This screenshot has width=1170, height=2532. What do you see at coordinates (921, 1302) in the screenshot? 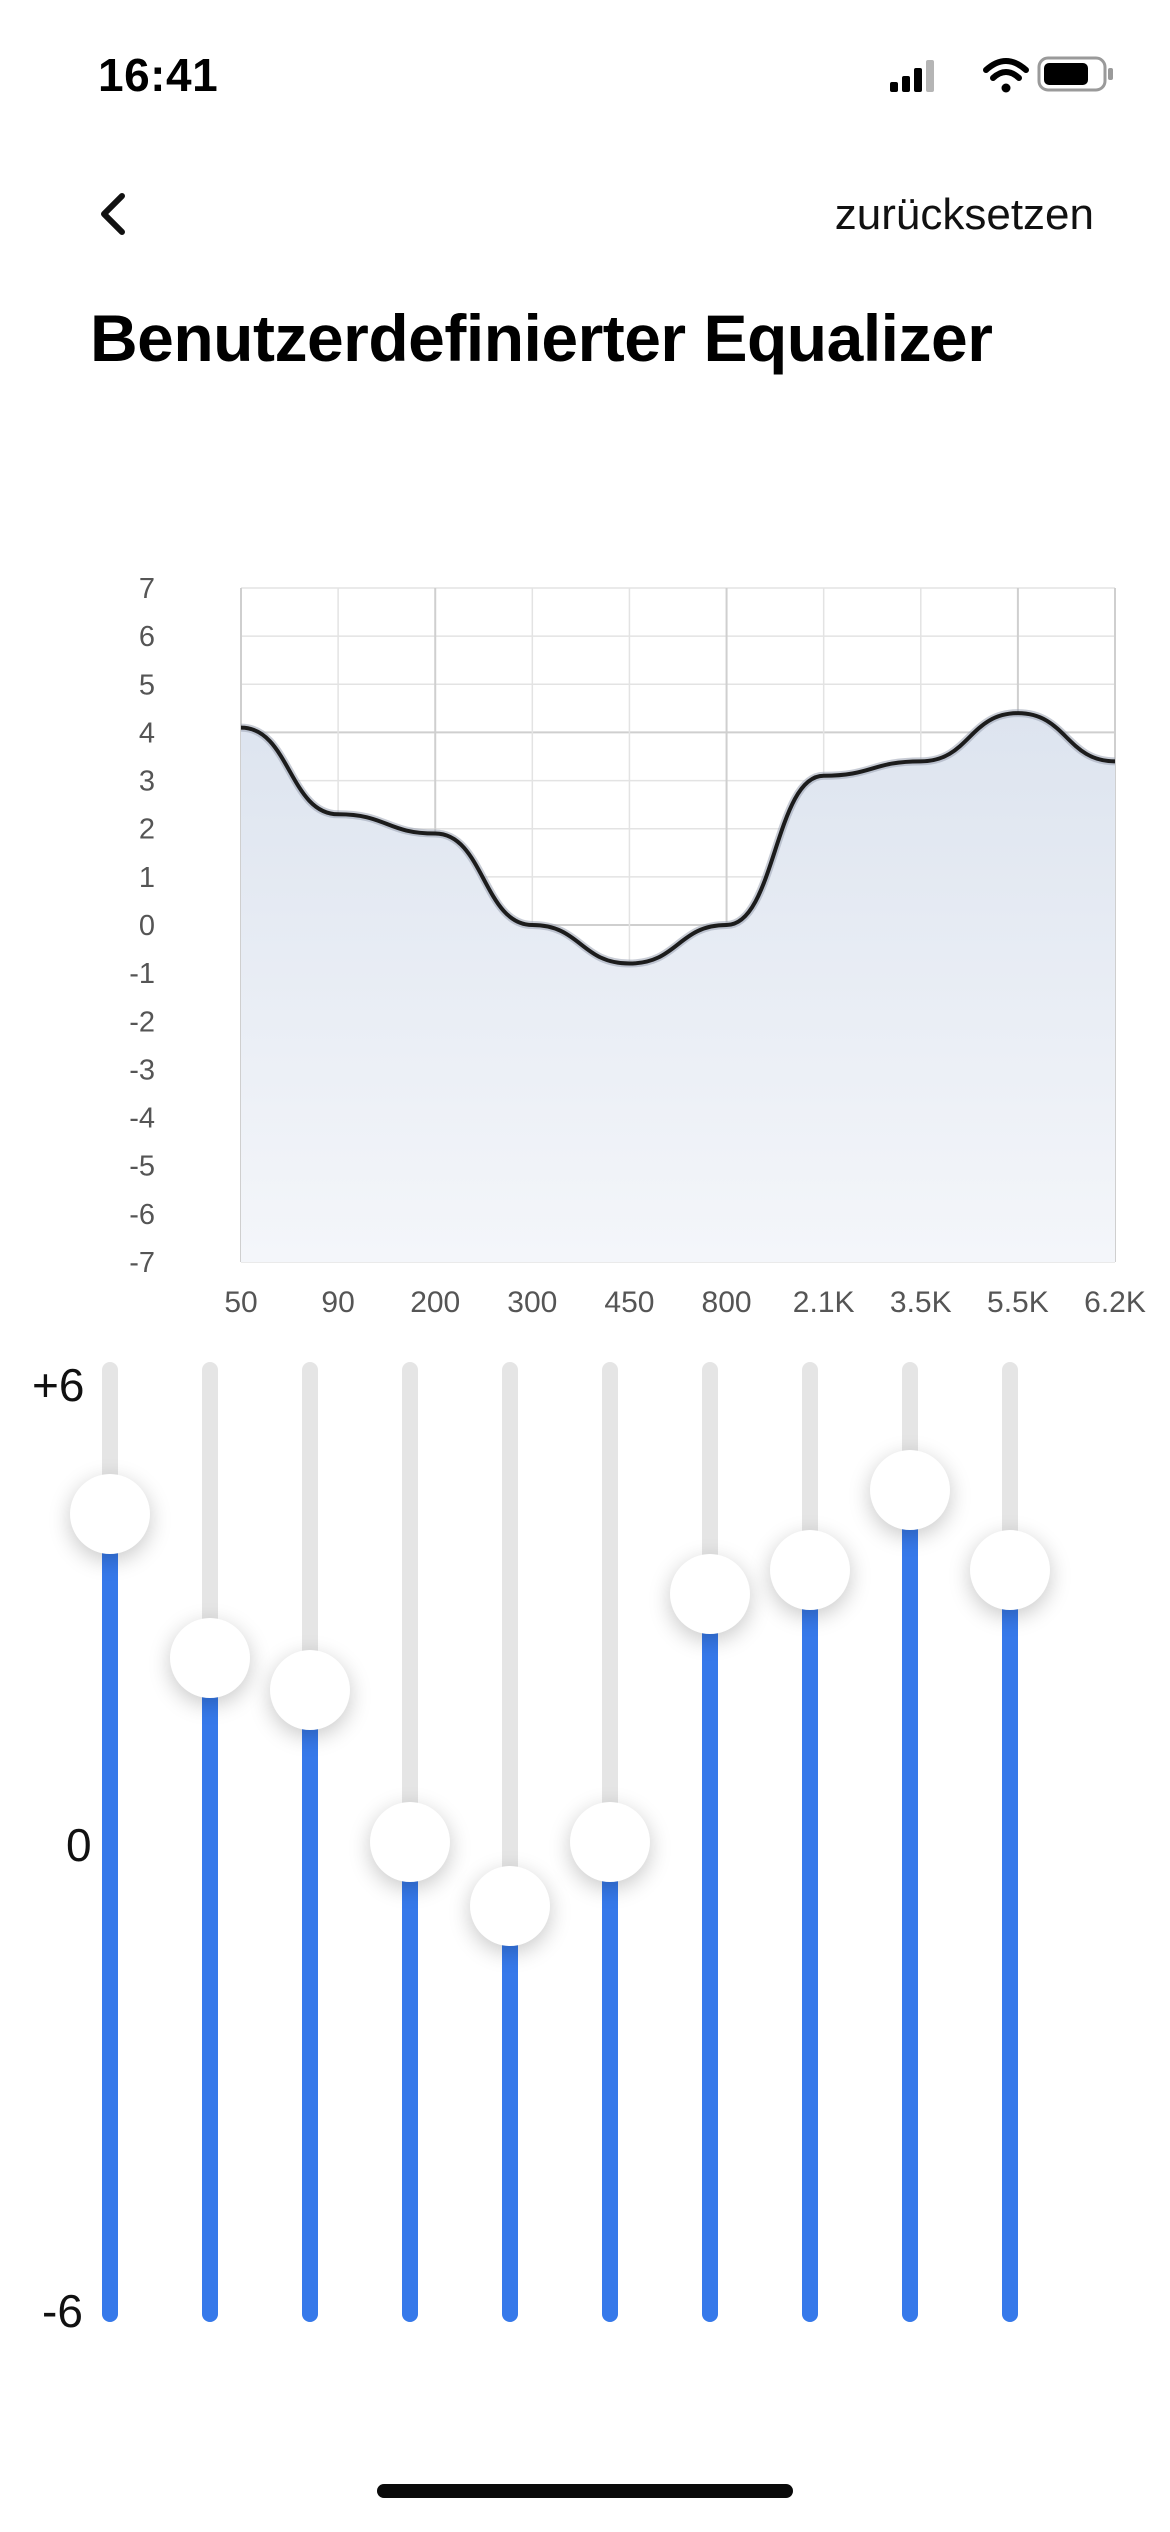
I see `x-tick-label: 3.5K` at bounding box center [921, 1302].